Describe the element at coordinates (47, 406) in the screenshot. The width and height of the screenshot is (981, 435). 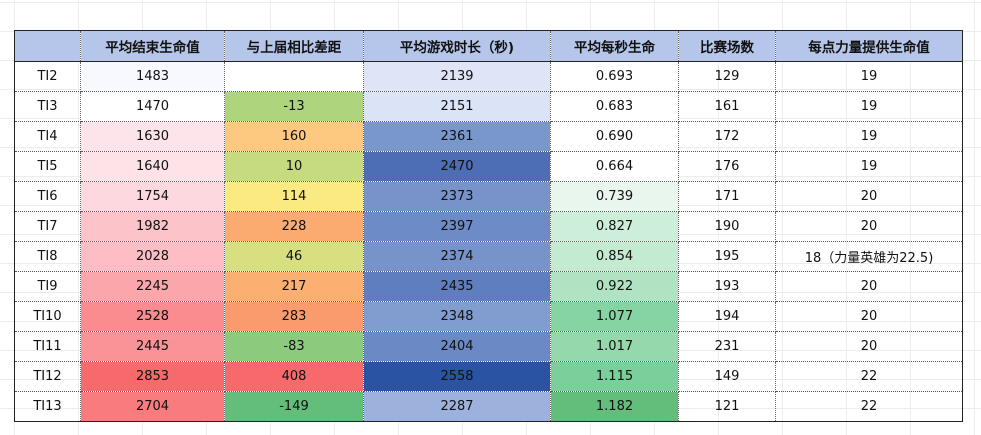
I see `cell-event: TI13` at that location.